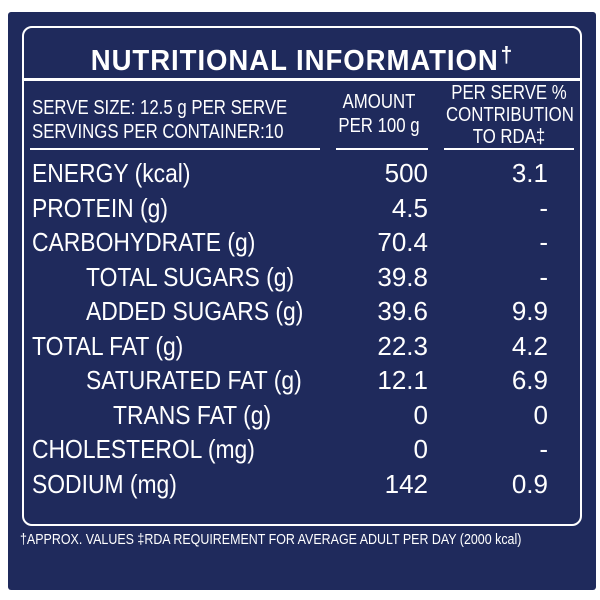 The width and height of the screenshot is (600, 600). What do you see at coordinates (529, 345) in the screenshot?
I see `nutrient-rda: 4.2` at bounding box center [529, 345].